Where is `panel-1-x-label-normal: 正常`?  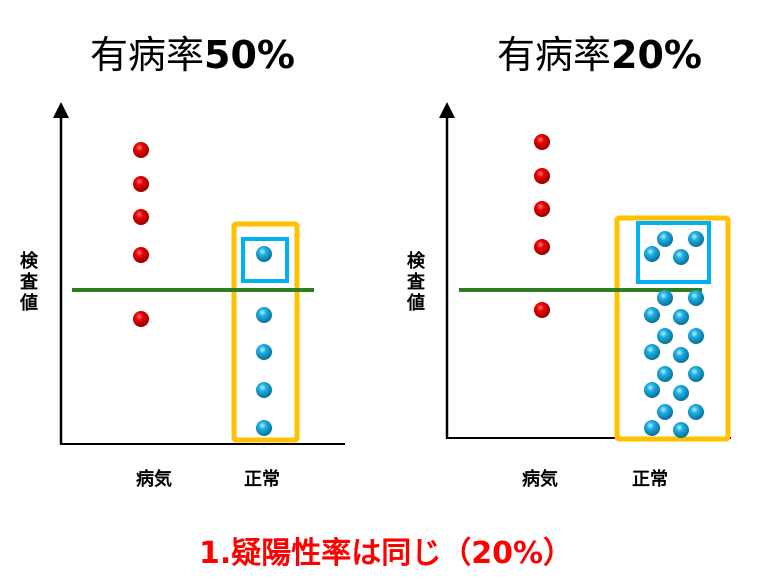
panel-1-x-label-normal: 正常 is located at coordinates (262, 479).